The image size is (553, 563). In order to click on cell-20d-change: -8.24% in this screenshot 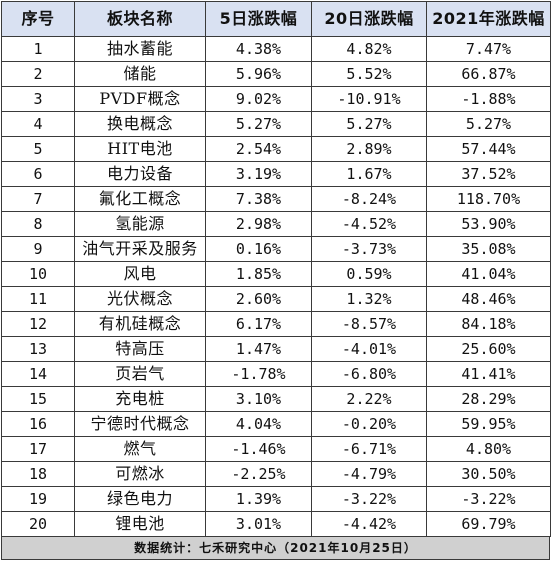, I will do `click(369, 199)`.